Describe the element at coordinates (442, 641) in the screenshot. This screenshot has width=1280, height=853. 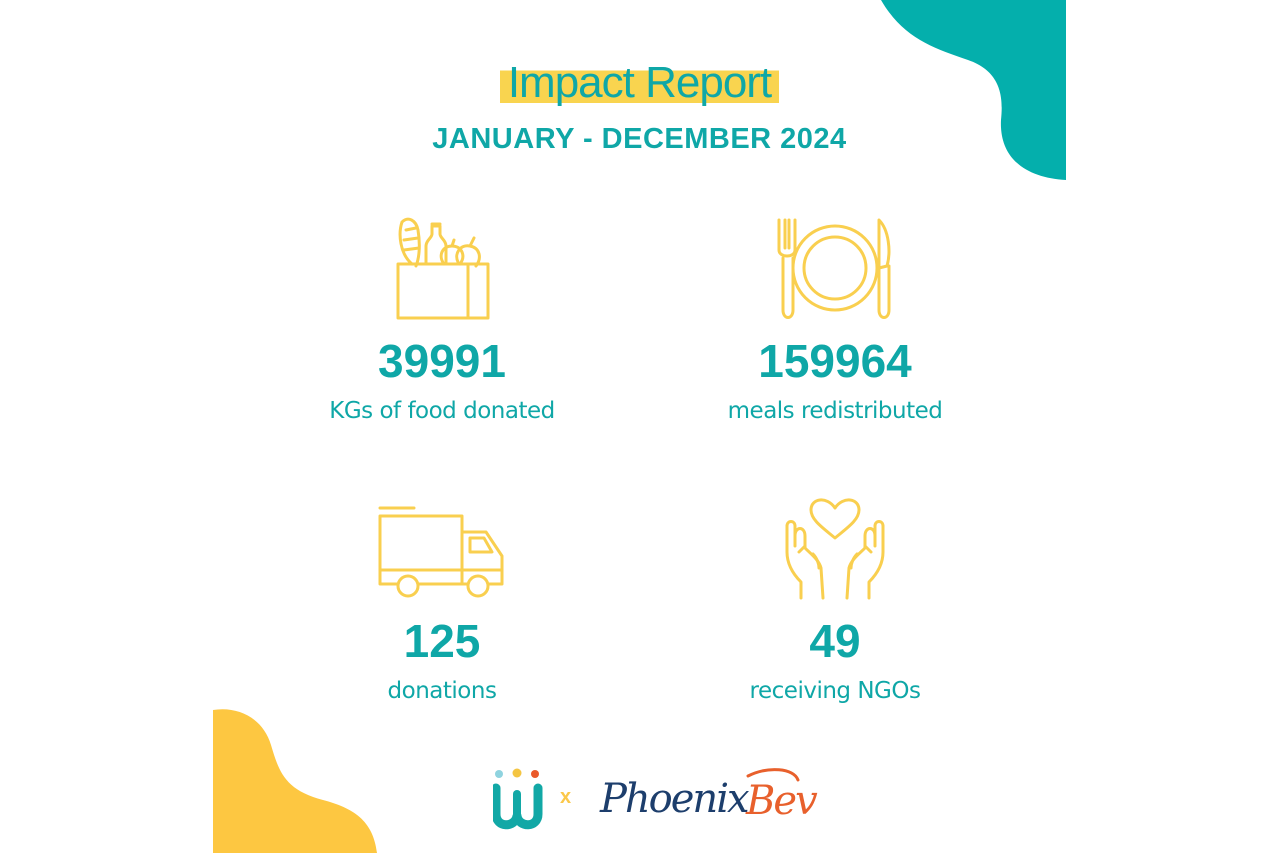
I see `stat-value: 125` at that location.